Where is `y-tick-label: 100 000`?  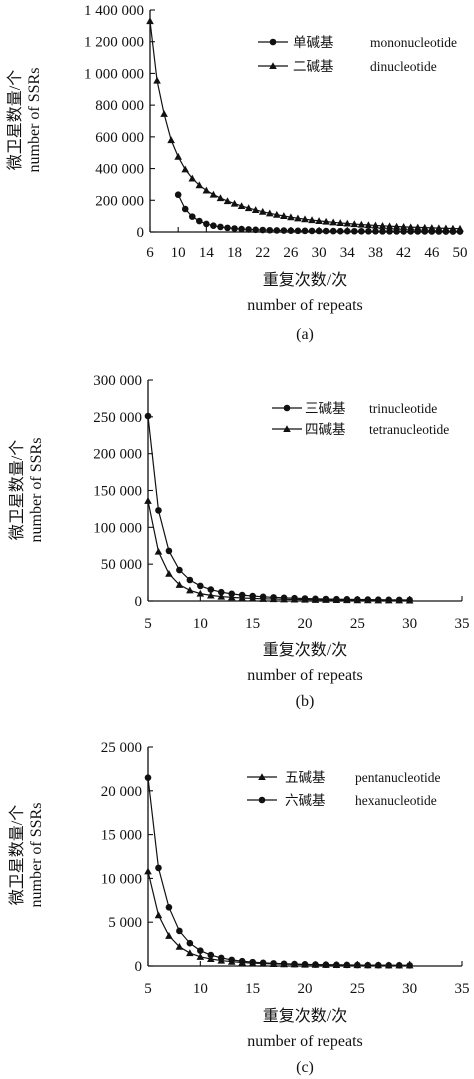
y-tick-label: 100 000 is located at coordinates (117, 528).